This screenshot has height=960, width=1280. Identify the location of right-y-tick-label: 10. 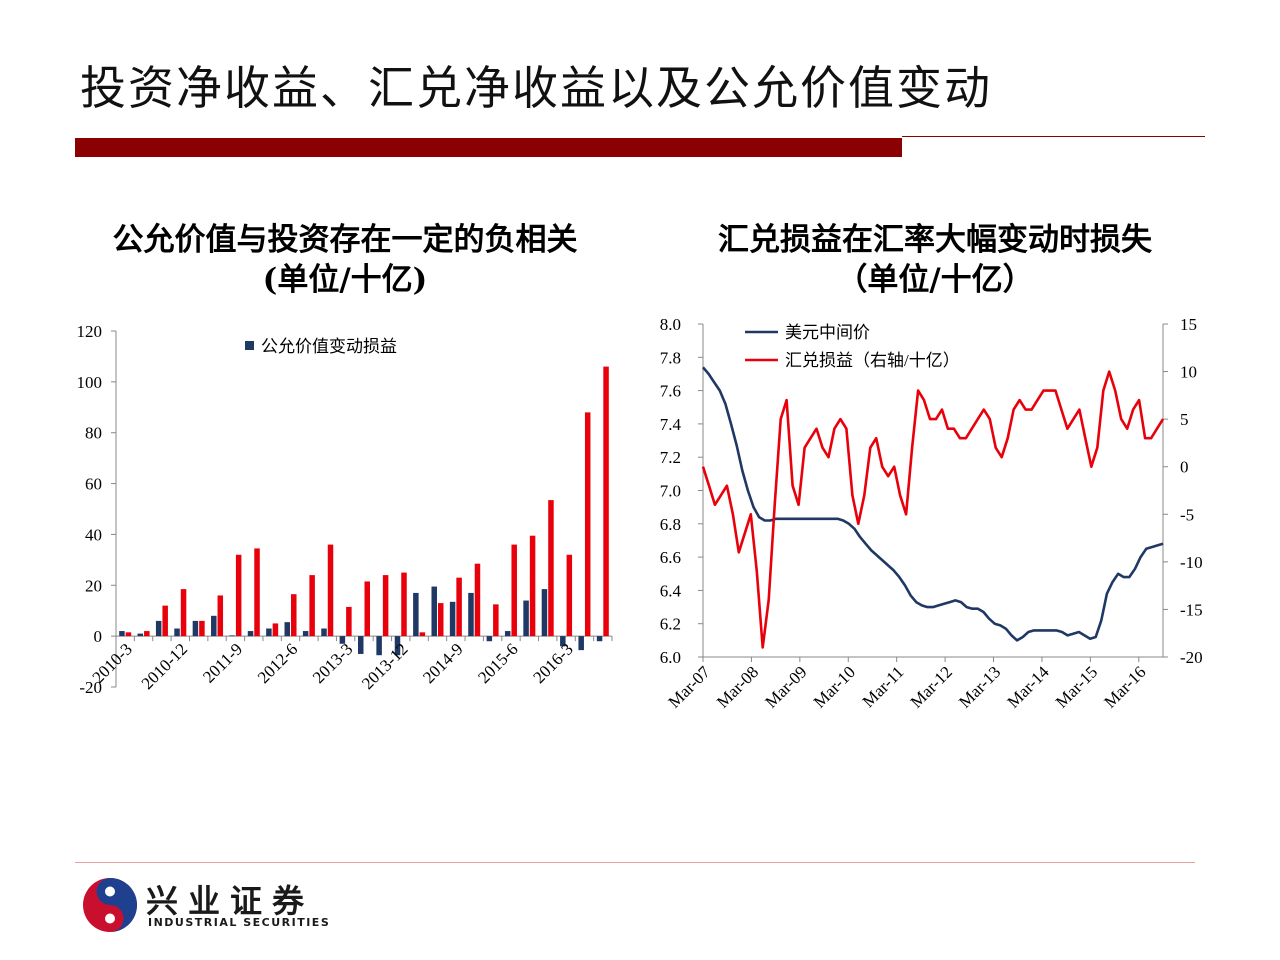
(1188, 372).